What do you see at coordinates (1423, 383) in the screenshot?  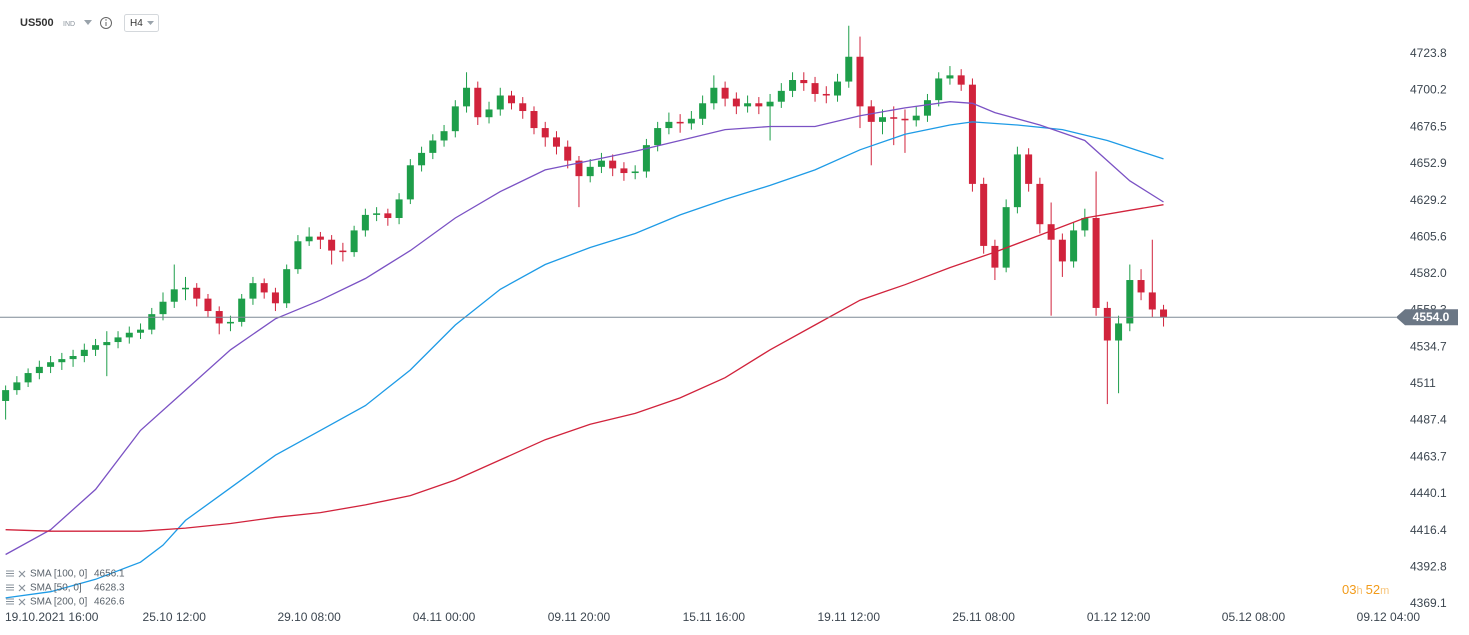 I see `y-tick-label: 4511` at bounding box center [1423, 383].